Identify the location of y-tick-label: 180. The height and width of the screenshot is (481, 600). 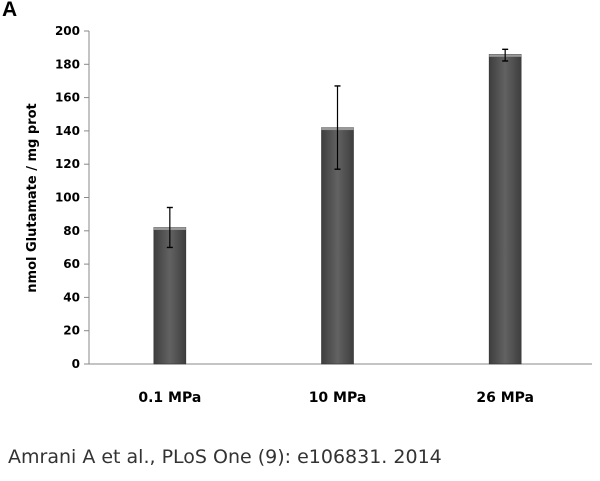
(67, 64).